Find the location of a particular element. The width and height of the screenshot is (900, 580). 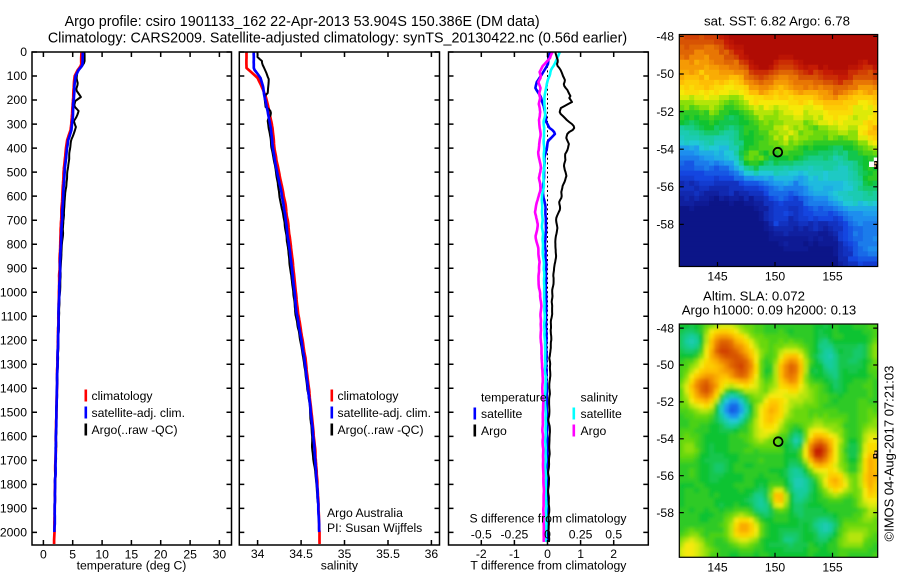

svg-text: PI: Susan Wijffels is located at coordinates (374, 528).